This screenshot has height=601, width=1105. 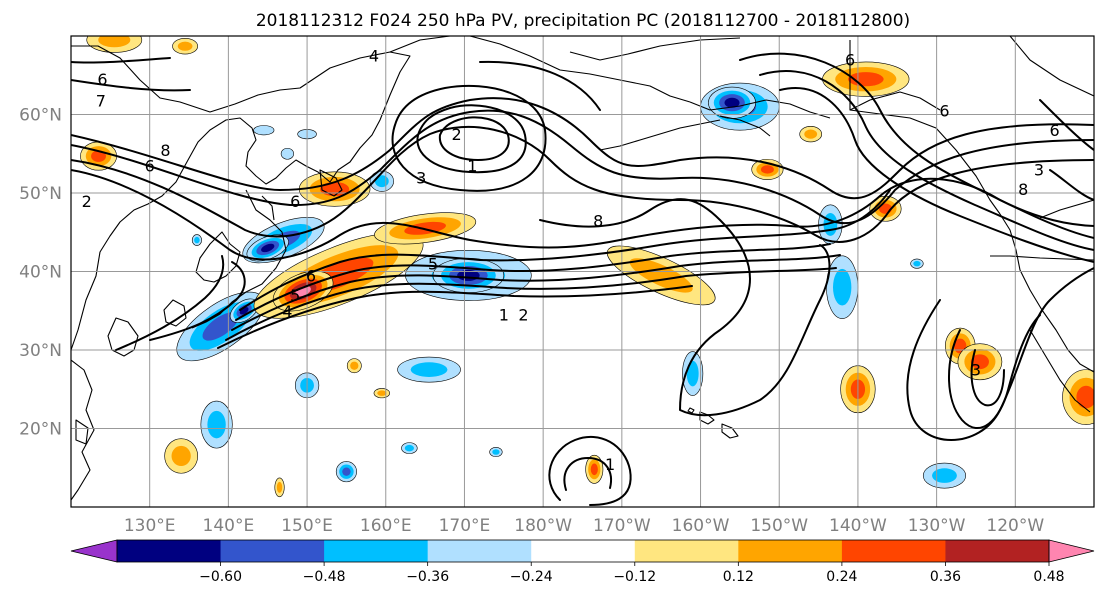 What do you see at coordinates (40, 116) in the screenshot?
I see `latitude-label: 60°N` at bounding box center [40, 116].